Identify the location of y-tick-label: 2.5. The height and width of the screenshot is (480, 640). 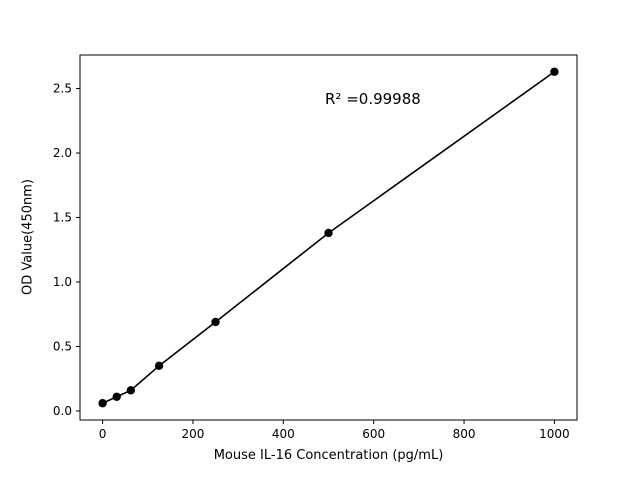
(62, 89).